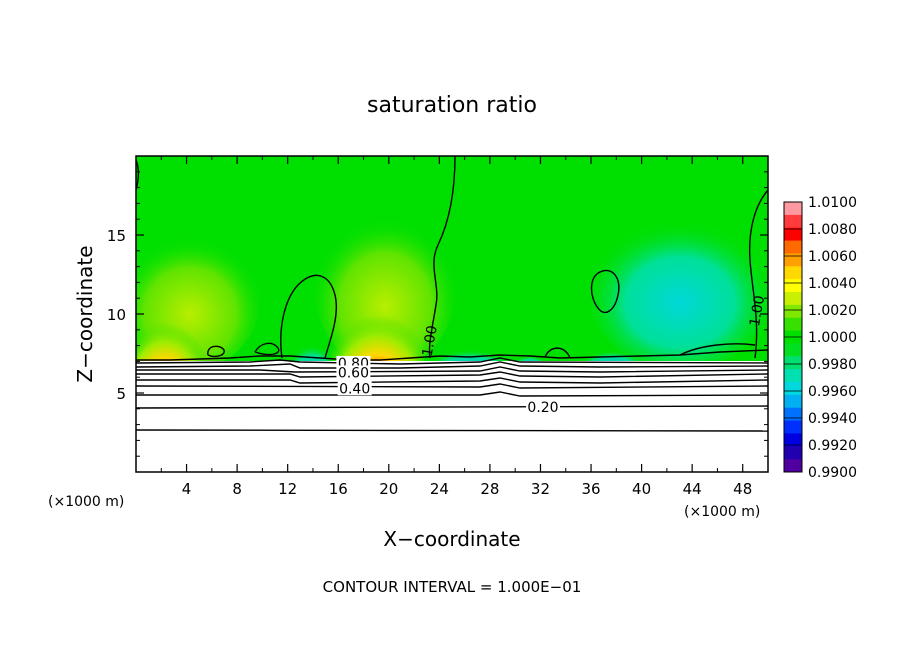 This screenshot has width=904, height=654. Describe the element at coordinates (832, 338) in the screenshot. I see `colorbar-label: 1.0000` at that location.